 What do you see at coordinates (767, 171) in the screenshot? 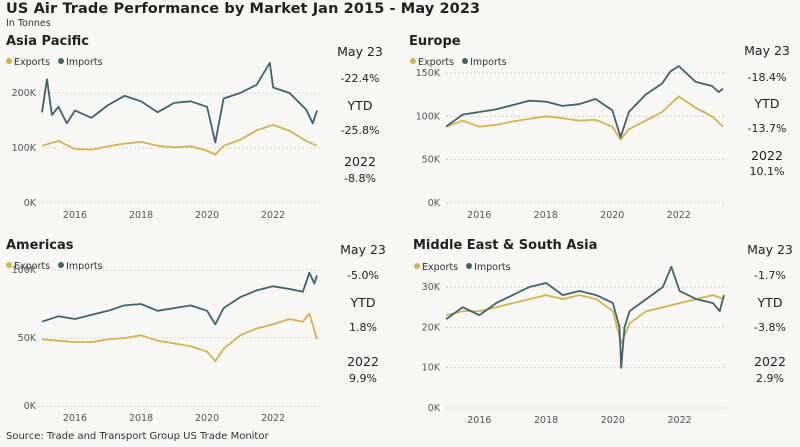
I see `year-change: 10.1%` at bounding box center [767, 171].